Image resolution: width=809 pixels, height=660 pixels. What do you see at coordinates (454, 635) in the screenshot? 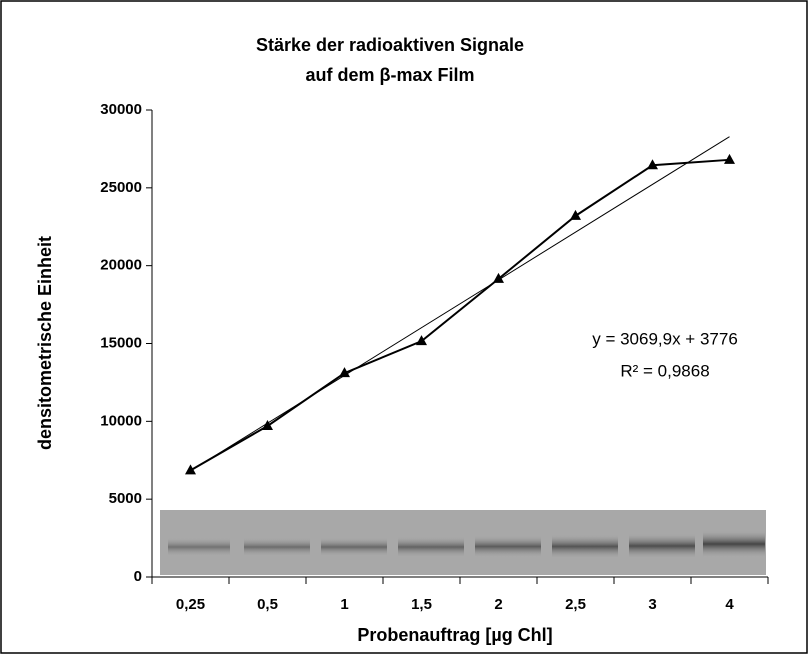
I see `x-axis-label: Probenauftrag [µg Chl]` at bounding box center [454, 635].